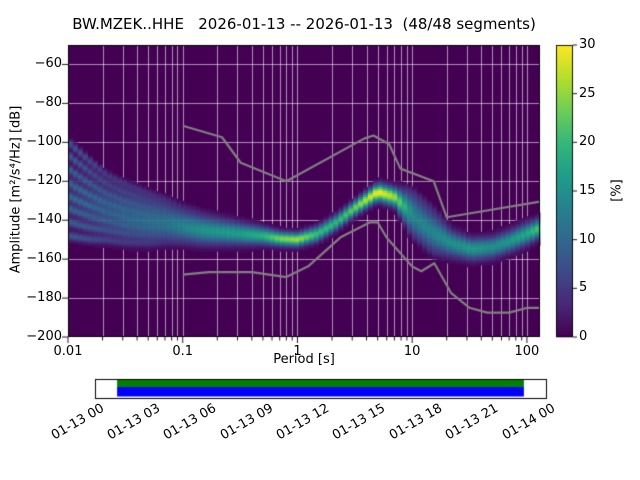  What do you see at coordinates (617, 190) in the screenshot?
I see `colorbar-label: [%]` at bounding box center [617, 190].